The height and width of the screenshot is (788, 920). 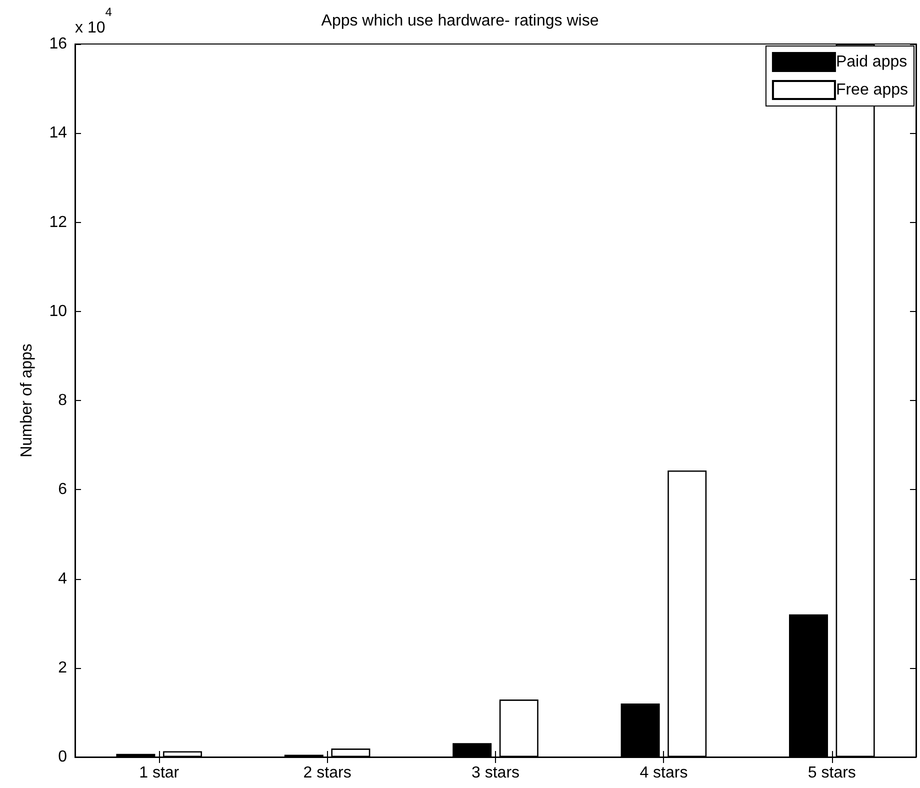 What do you see at coordinates (63, 667) in the screenshot?
I see `y-tick-label: 2` at bounding box center [63, 667].